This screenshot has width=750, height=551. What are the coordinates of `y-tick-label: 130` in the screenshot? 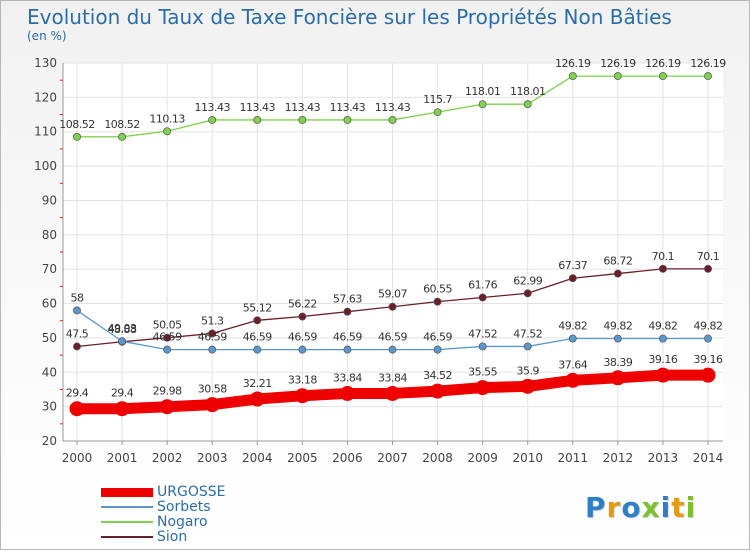 It's located at (45, 63).